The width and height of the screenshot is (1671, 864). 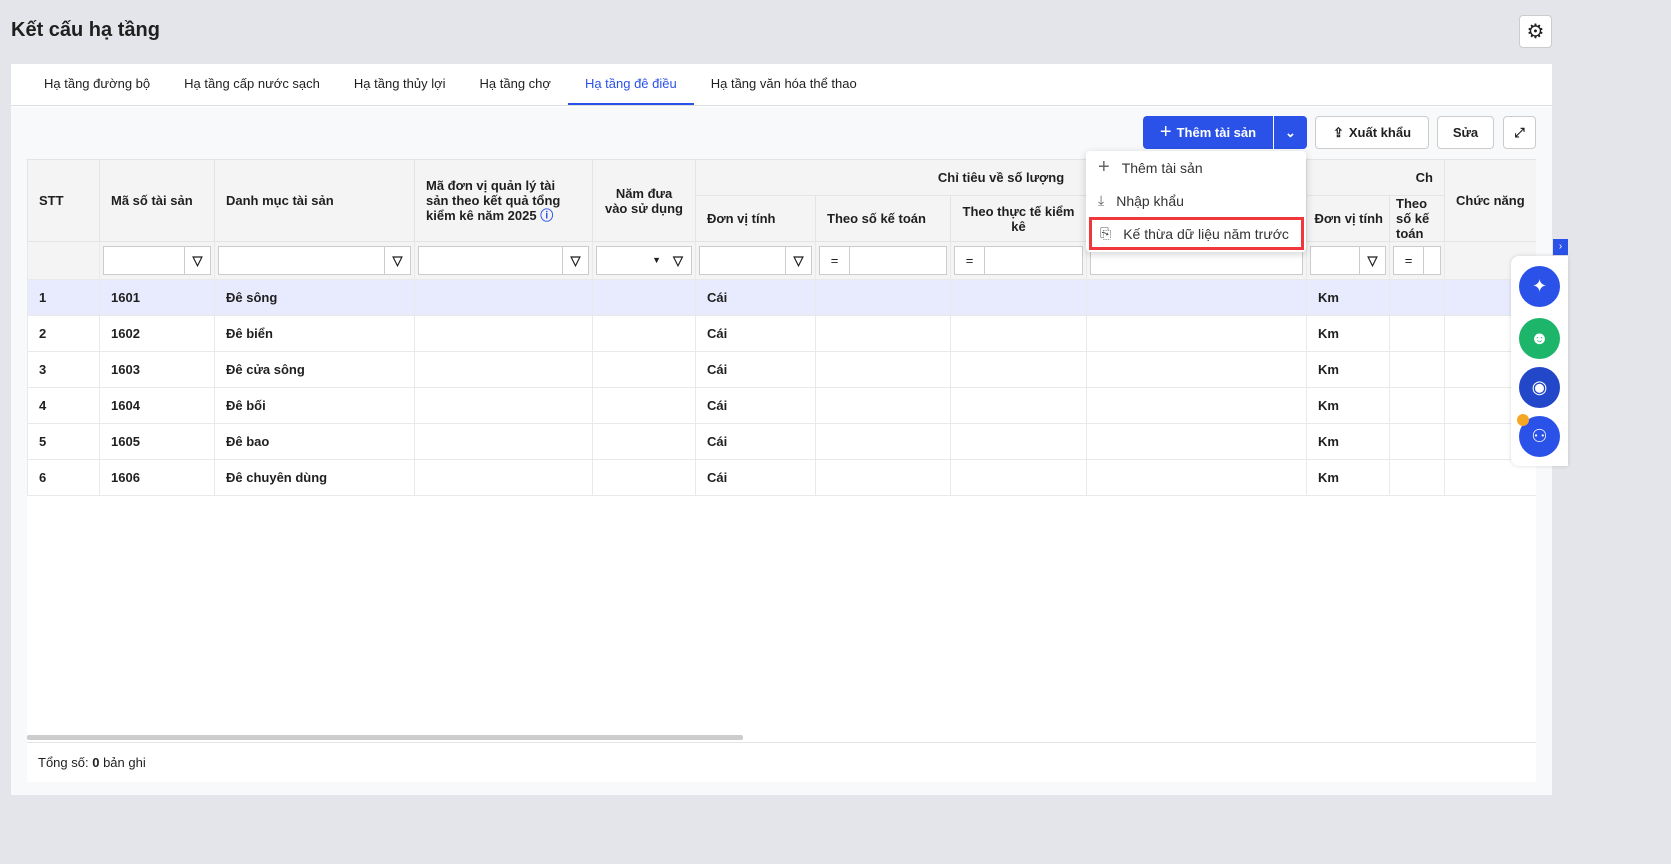 What do you see at coordinates (1338, 132) in the screenshot?
I see `upload-icon: ⇪` at bounding box center [1338, 132].